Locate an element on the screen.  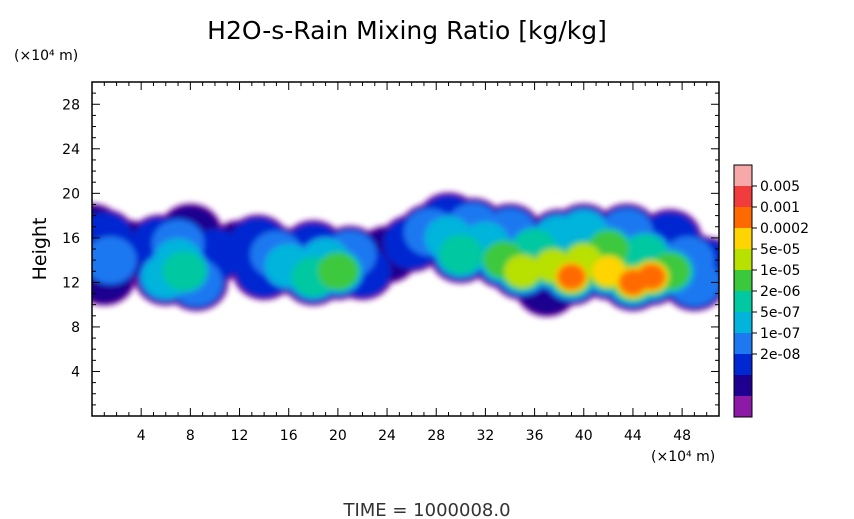
x-tick-label: 40 is located at coordinates (584, 436).